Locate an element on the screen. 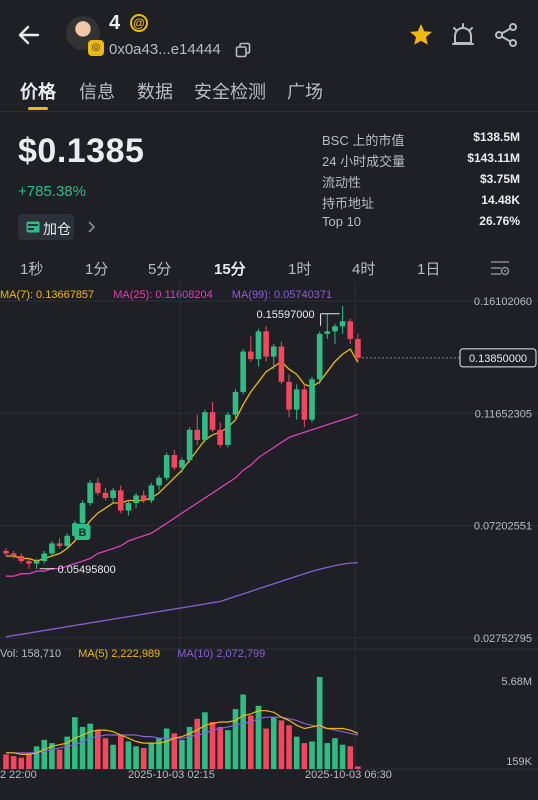 The image size is (538, 800). interval-1m: 1分 is located at coordinates (97, 269).